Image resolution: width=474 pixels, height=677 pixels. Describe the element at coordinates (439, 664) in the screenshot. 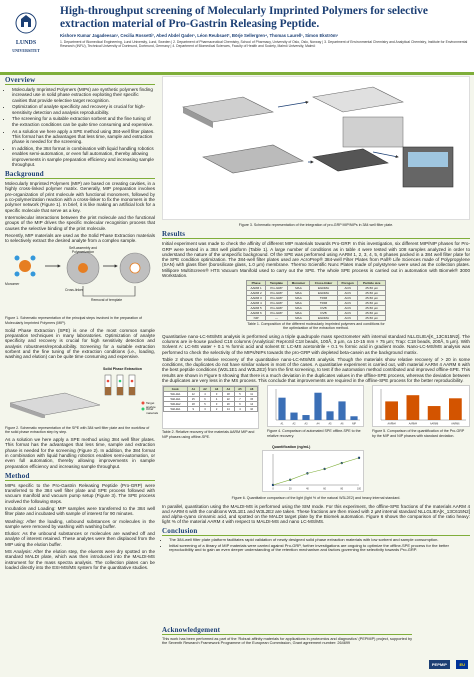

I see `pepmip-logo: PEPMIP` at that location.